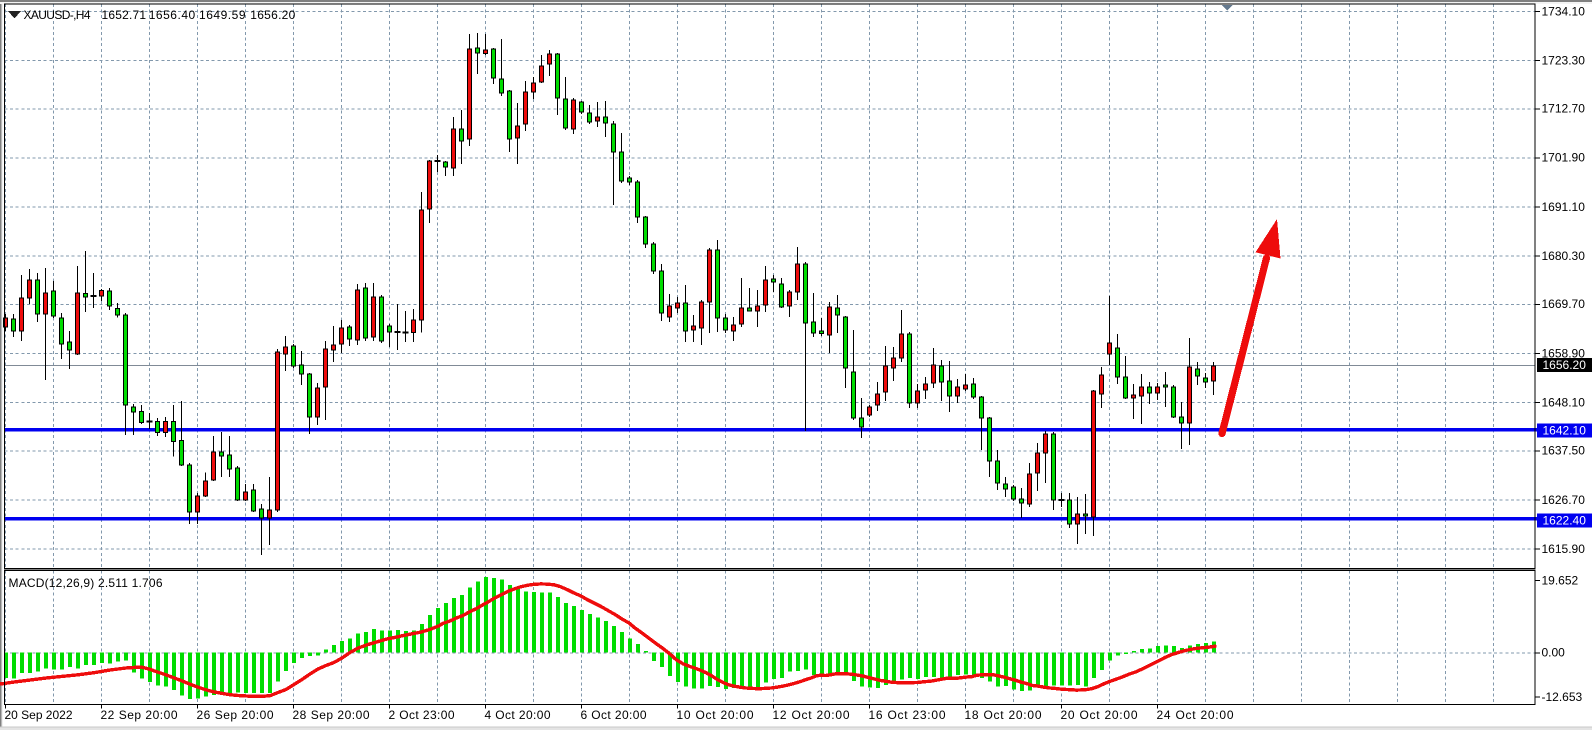 The image size is (1592, 730). I want to click on svg-text: 1656.40, so click(172, 15).